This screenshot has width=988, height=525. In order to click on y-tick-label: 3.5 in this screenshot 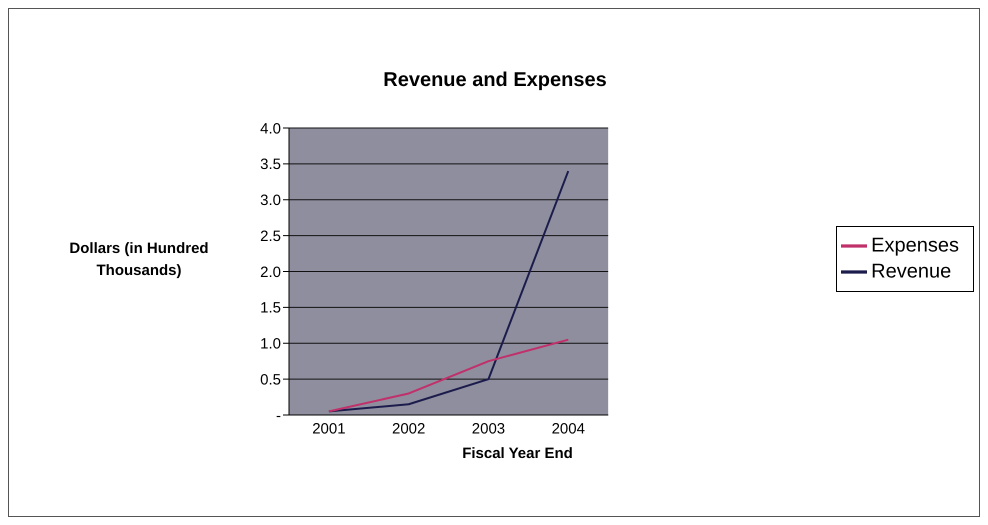, I will do `click(270, 165)`.